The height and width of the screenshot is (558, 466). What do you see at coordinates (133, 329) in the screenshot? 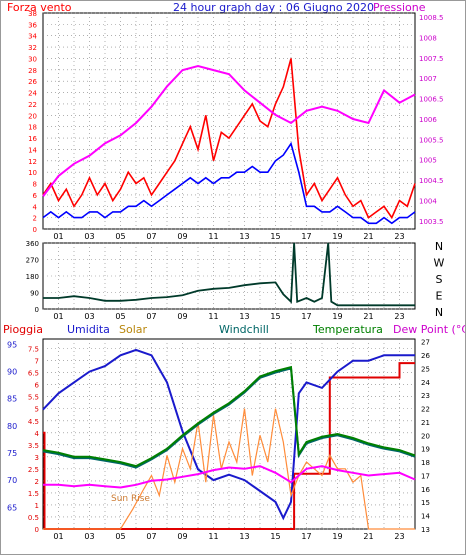
I see `legend-solar: Solar` at bounding box center [133, 329].